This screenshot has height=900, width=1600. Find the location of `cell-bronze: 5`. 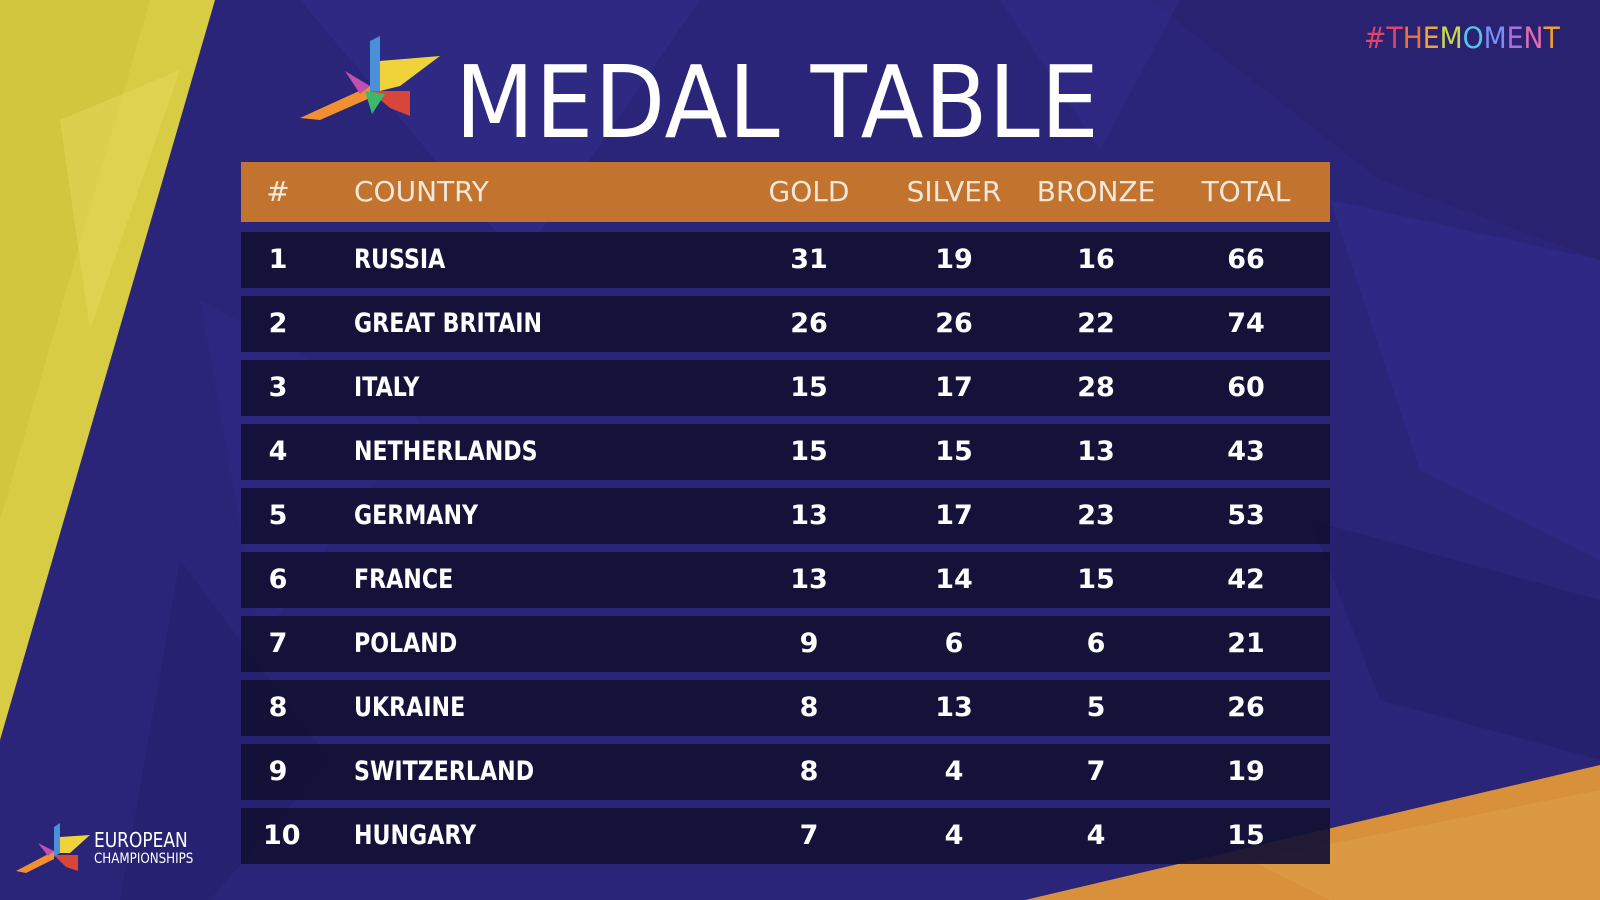

cell-bronze: 5 is located at coordinates (1096, 707).